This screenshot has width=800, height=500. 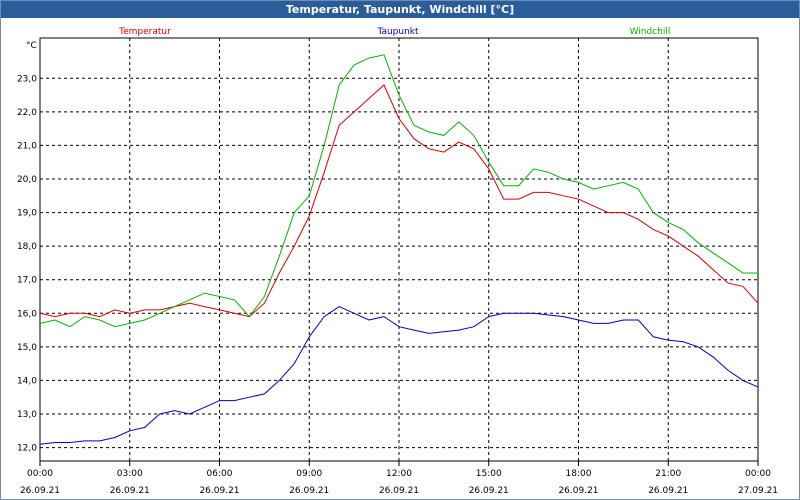 I want to click on x-tick-time-label: 03:00, so click(x=130, y=474).